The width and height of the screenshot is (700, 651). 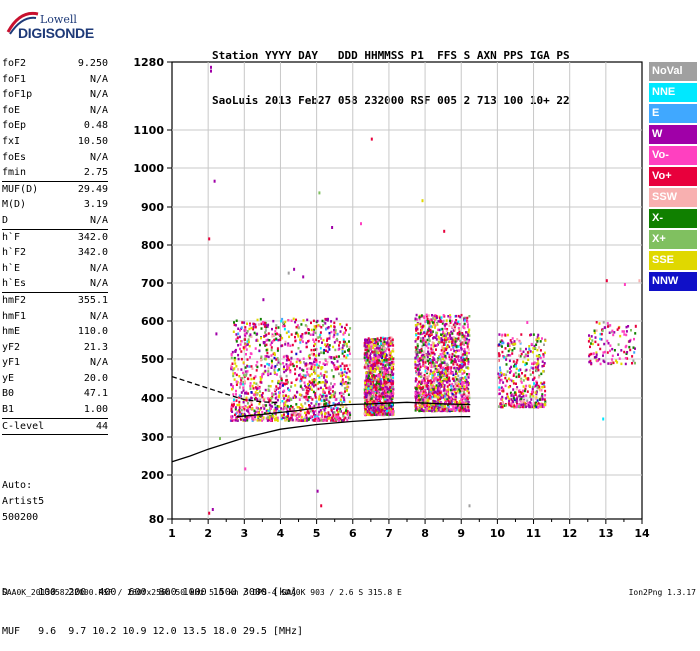 I want to click on param-name: h`Es, so click(x=14, y=284).